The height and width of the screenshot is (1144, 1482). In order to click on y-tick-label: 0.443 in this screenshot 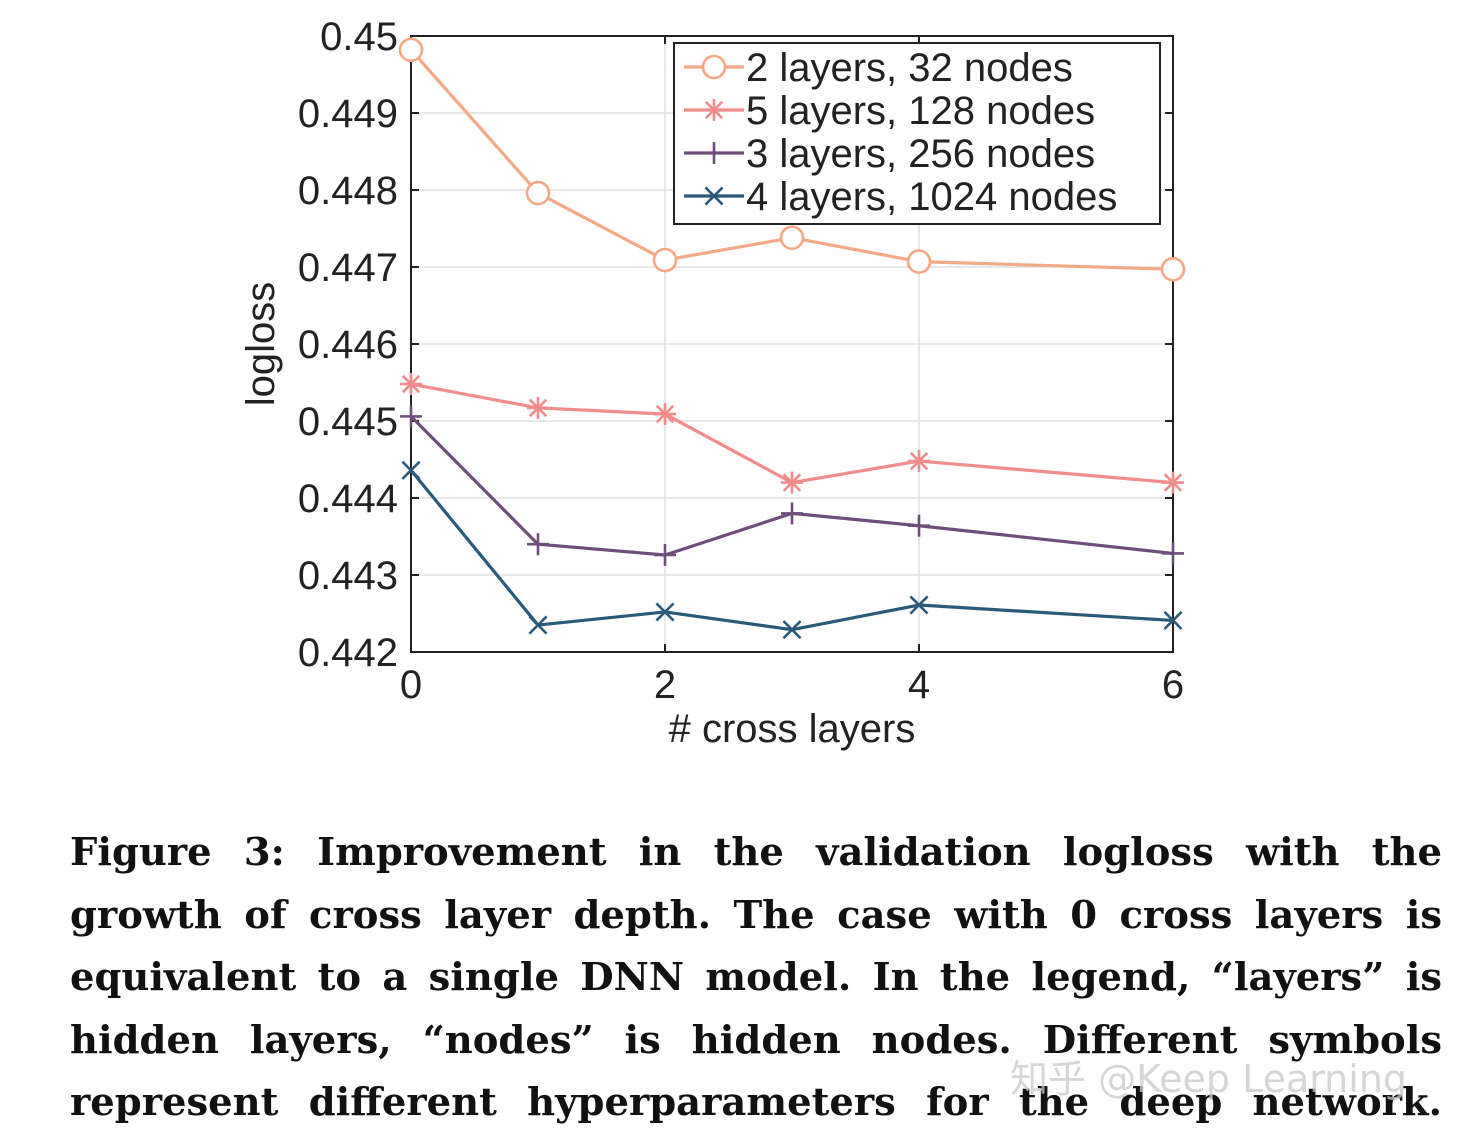, I will do `click(348, 576)`.